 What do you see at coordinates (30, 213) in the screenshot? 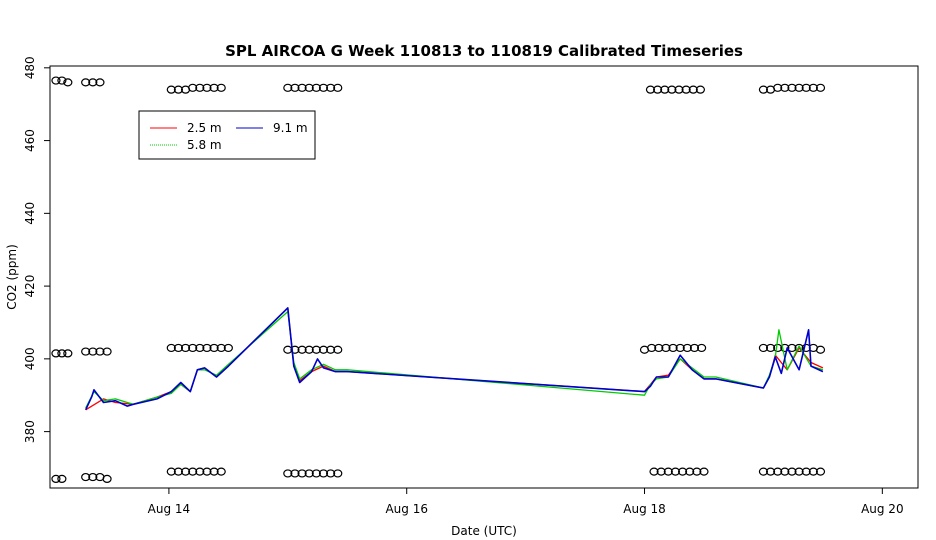
I see `y-tick-label-3: 440` at bounding box center [30, 213].